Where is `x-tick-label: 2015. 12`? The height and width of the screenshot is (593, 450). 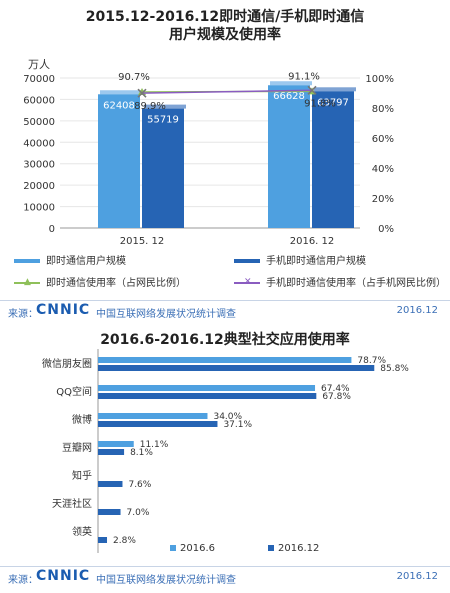
x-tick-label: 2015. 12 is located at coordinates (142, 241).